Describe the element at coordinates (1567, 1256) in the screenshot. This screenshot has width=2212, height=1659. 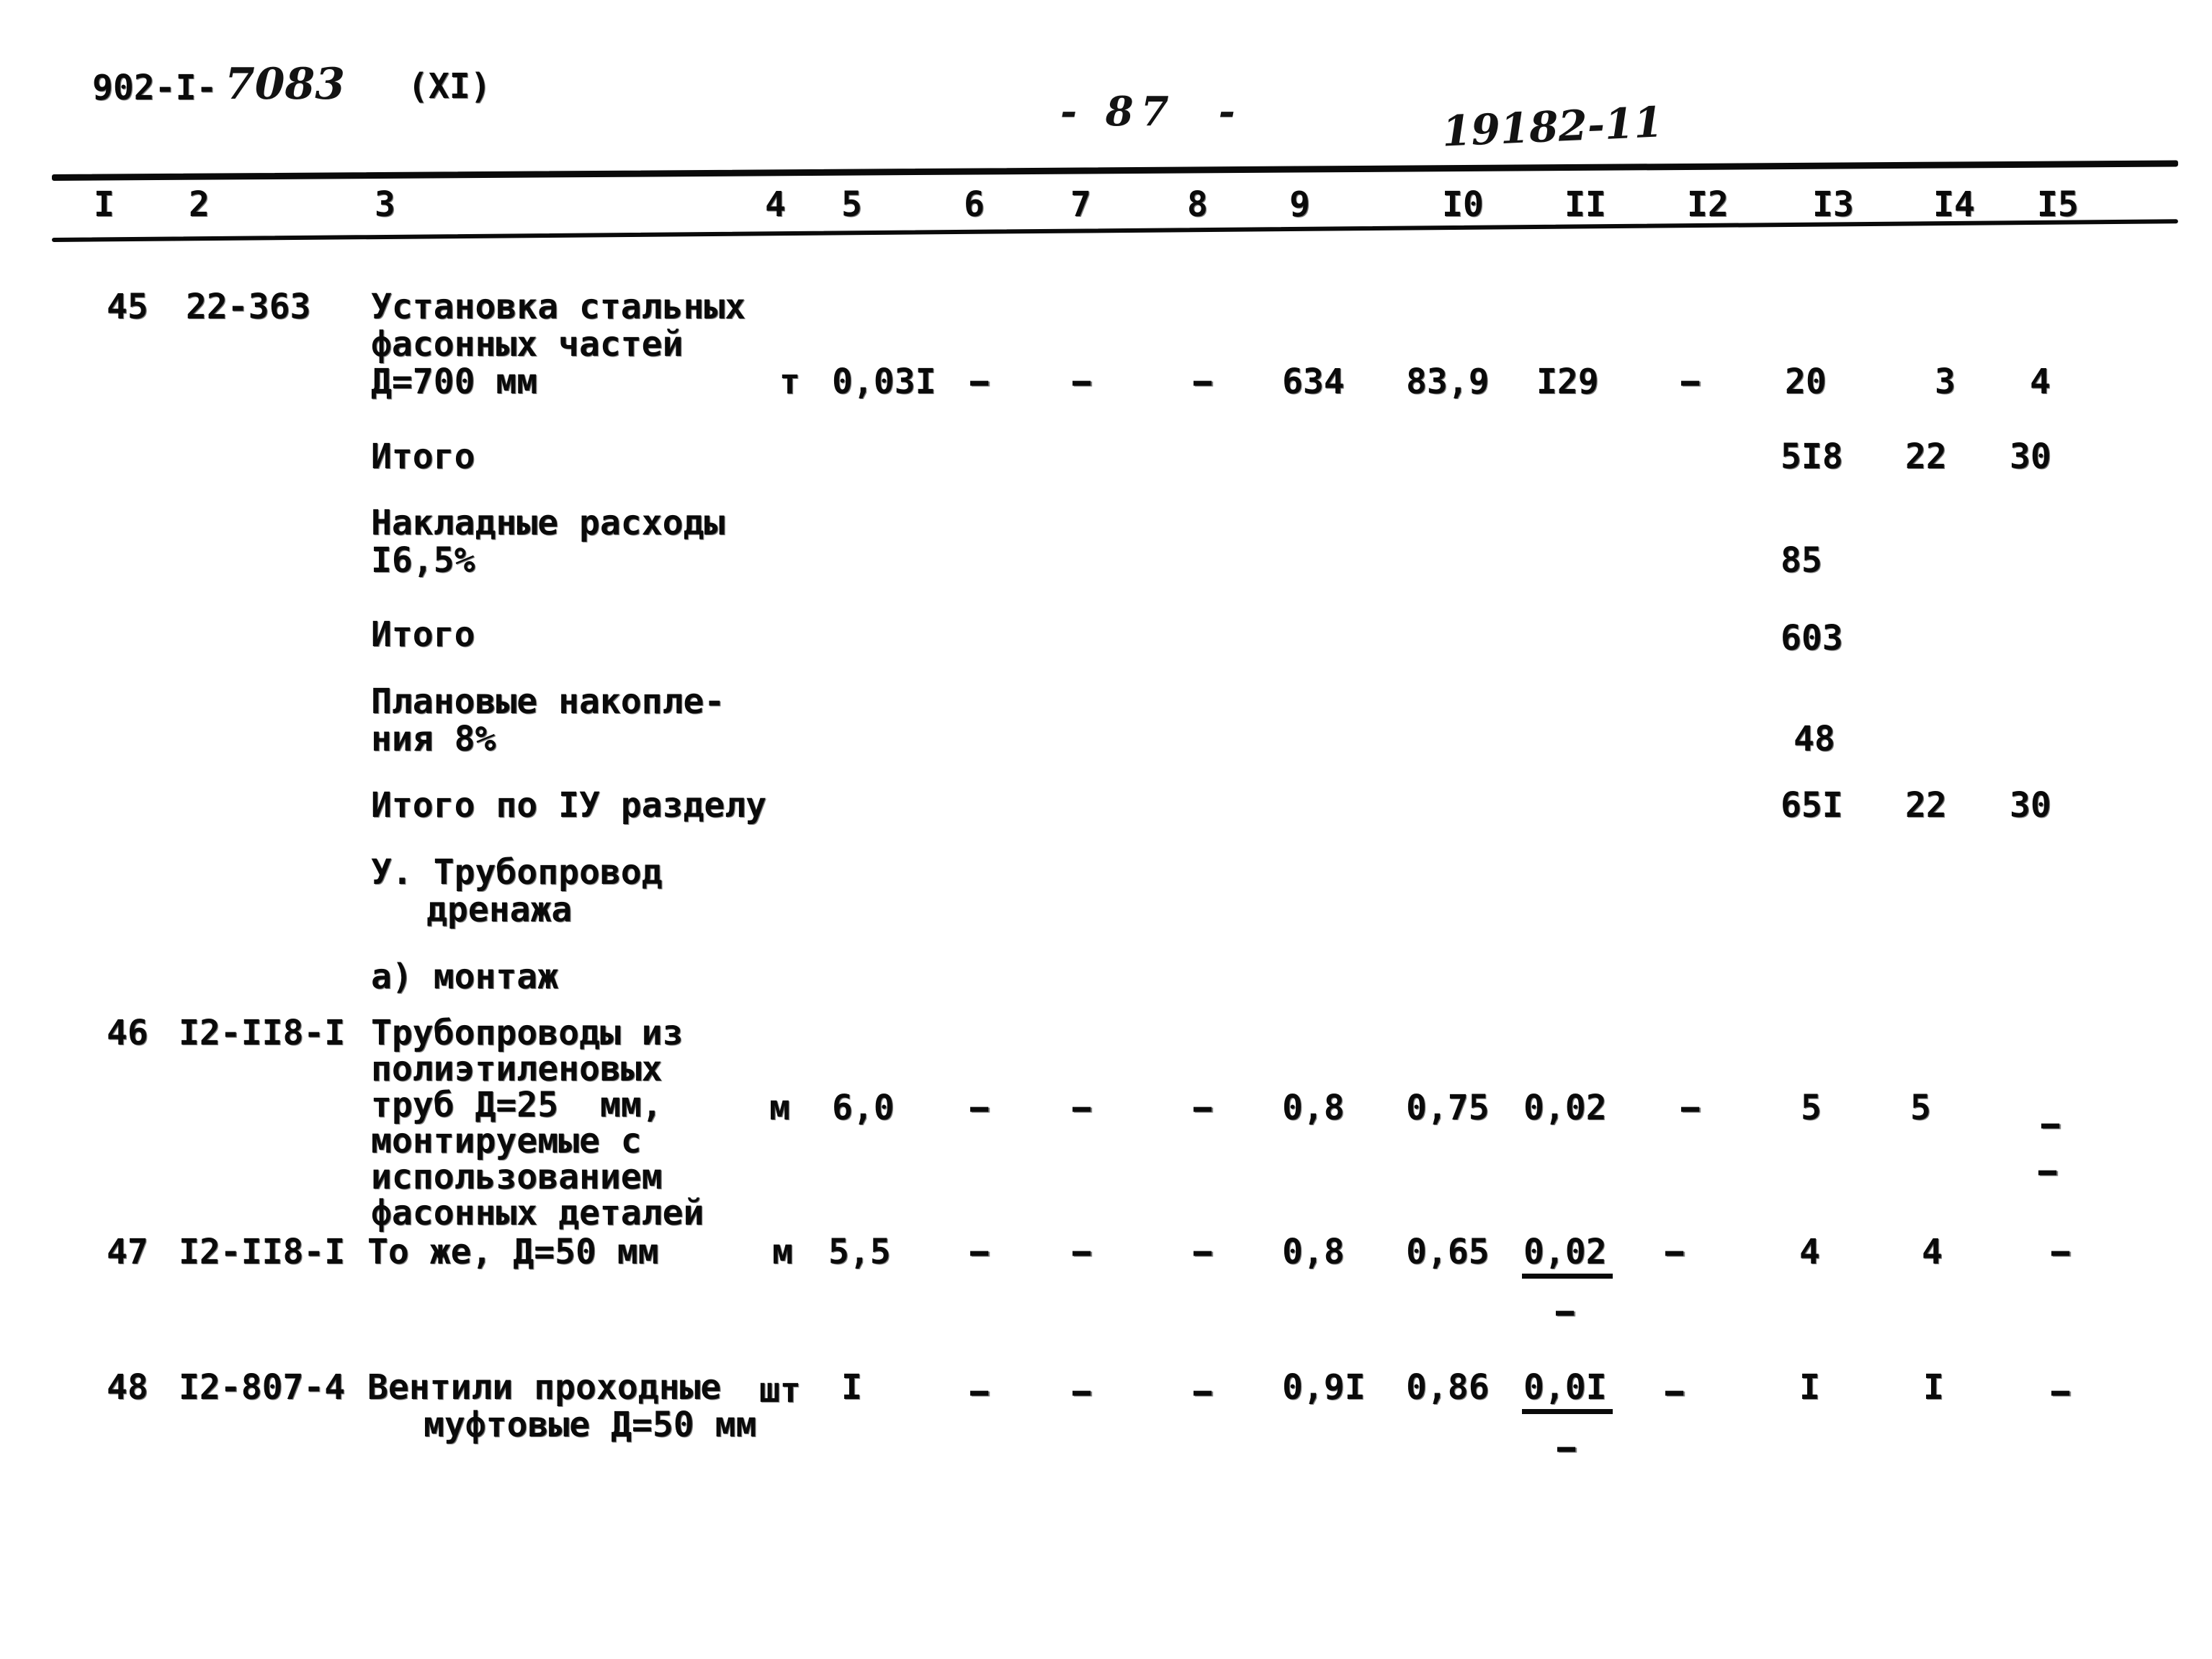
I see `row47-col11-underlined: 0,02` at that location.